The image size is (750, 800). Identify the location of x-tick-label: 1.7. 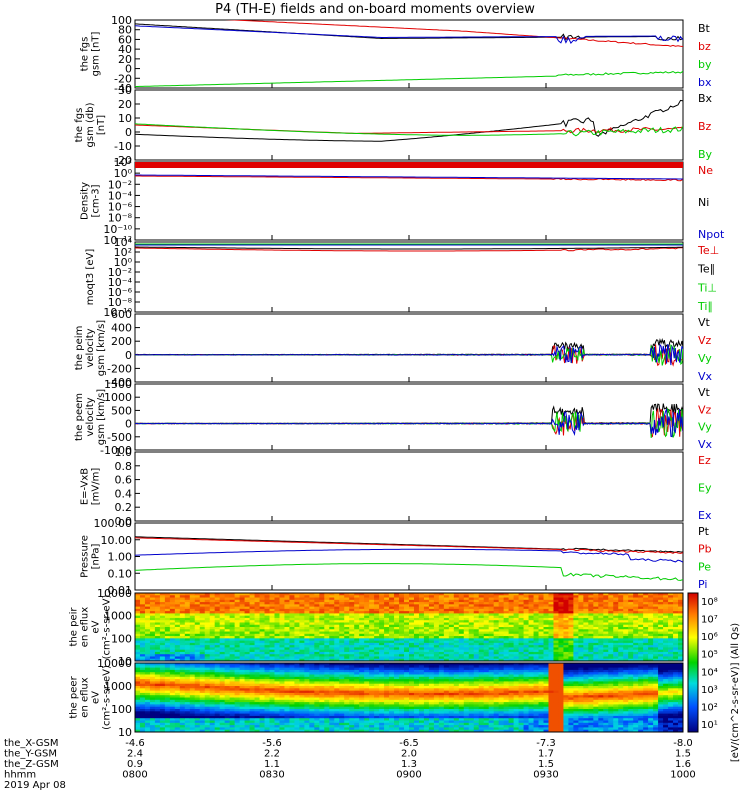
(546, 754).